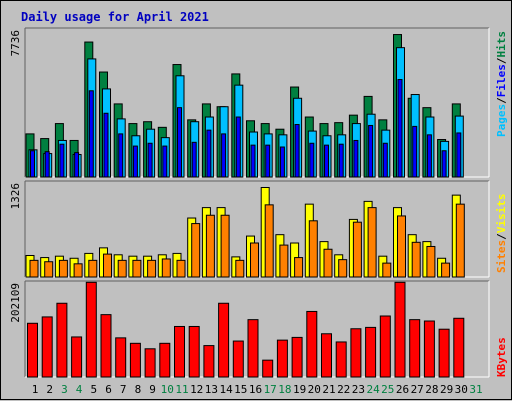 The width and height of the screenshot is (512, 401). Describe the element at coordinates (461, 389) in the screenshot. I see `x-tick-label-day-30: 30` at that location.